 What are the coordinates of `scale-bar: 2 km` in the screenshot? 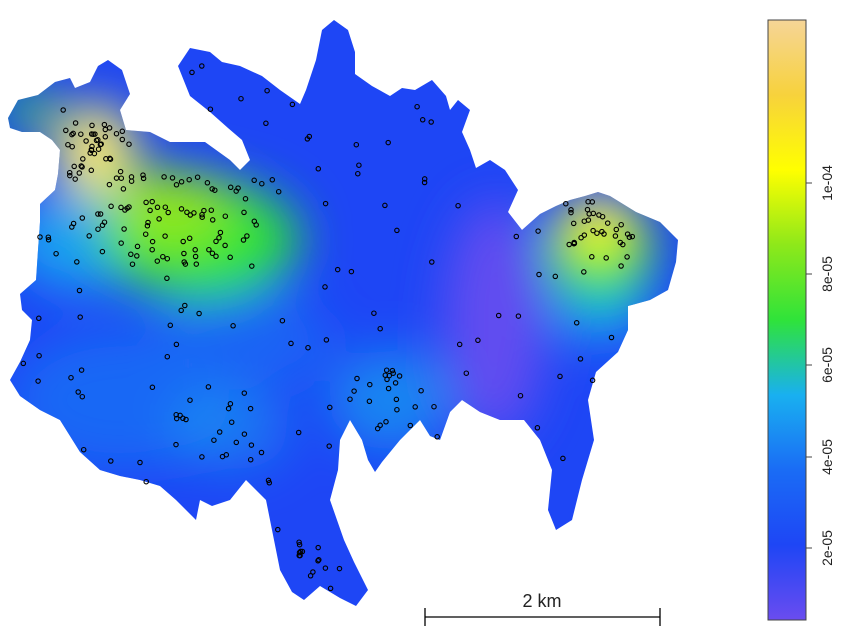 It's located at (542, 608).